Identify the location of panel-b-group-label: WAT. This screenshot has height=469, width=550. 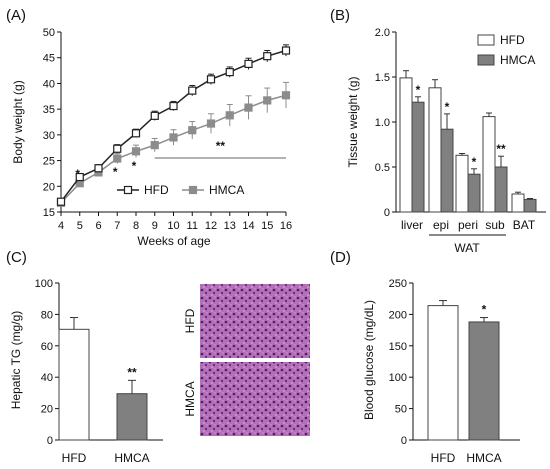
(467, 248).